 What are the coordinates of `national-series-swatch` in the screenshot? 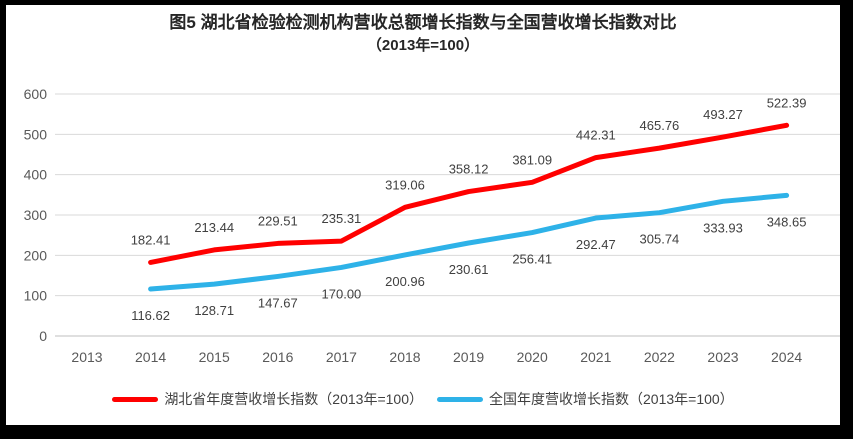 It's located at (460, 399).